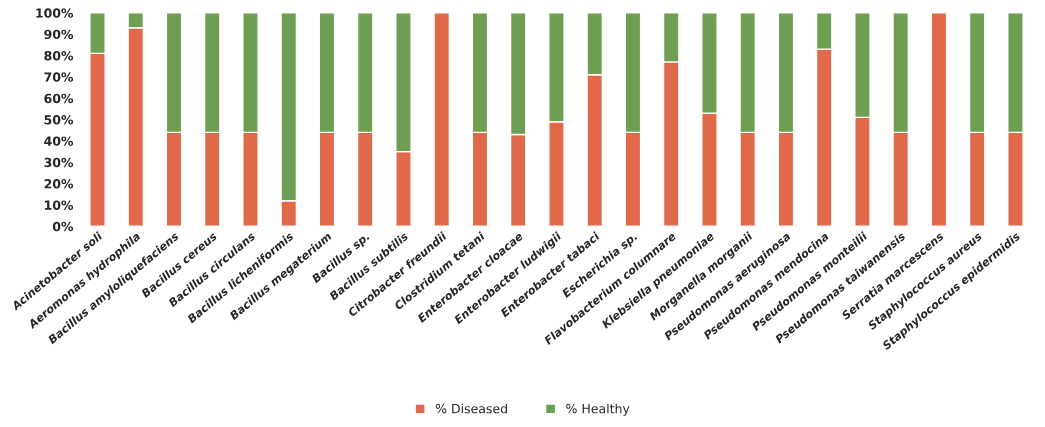  I want to click on y-tick-label: 30%, so click(59, 162).